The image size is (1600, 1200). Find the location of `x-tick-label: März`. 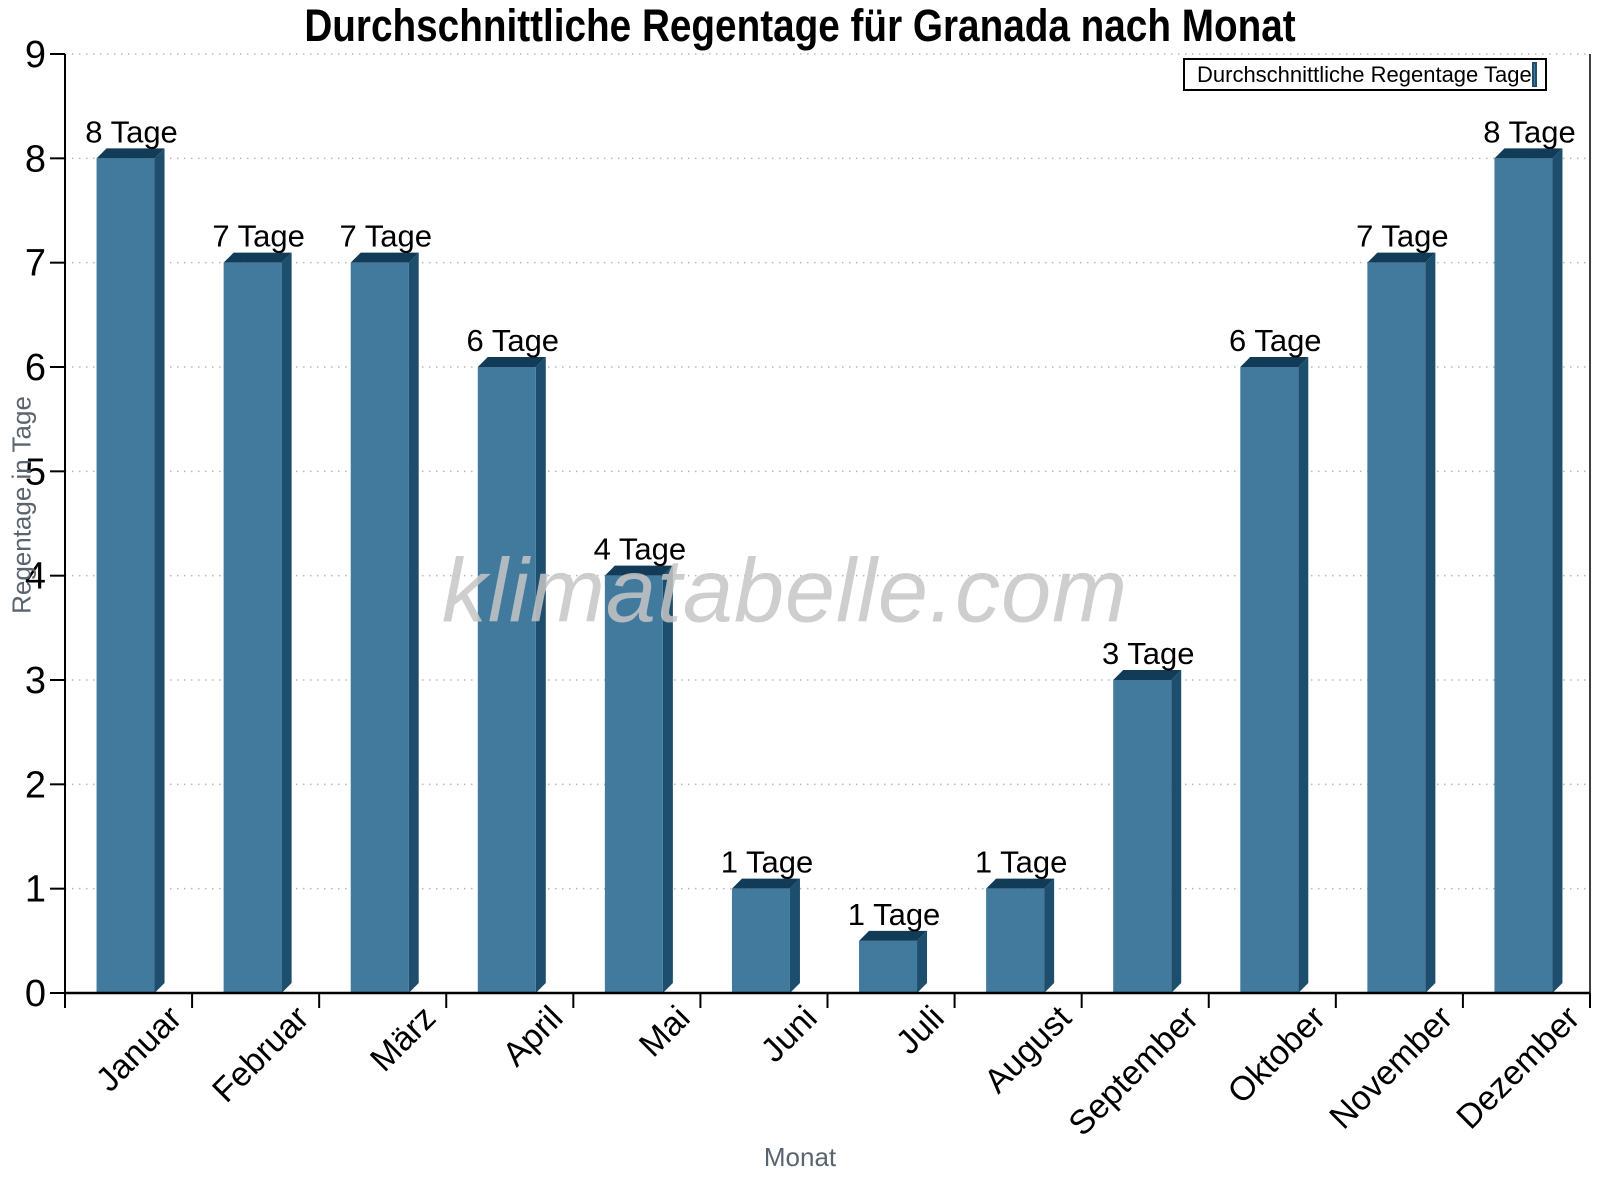

x-tick-label: März is located at coordinates (403, 1039).